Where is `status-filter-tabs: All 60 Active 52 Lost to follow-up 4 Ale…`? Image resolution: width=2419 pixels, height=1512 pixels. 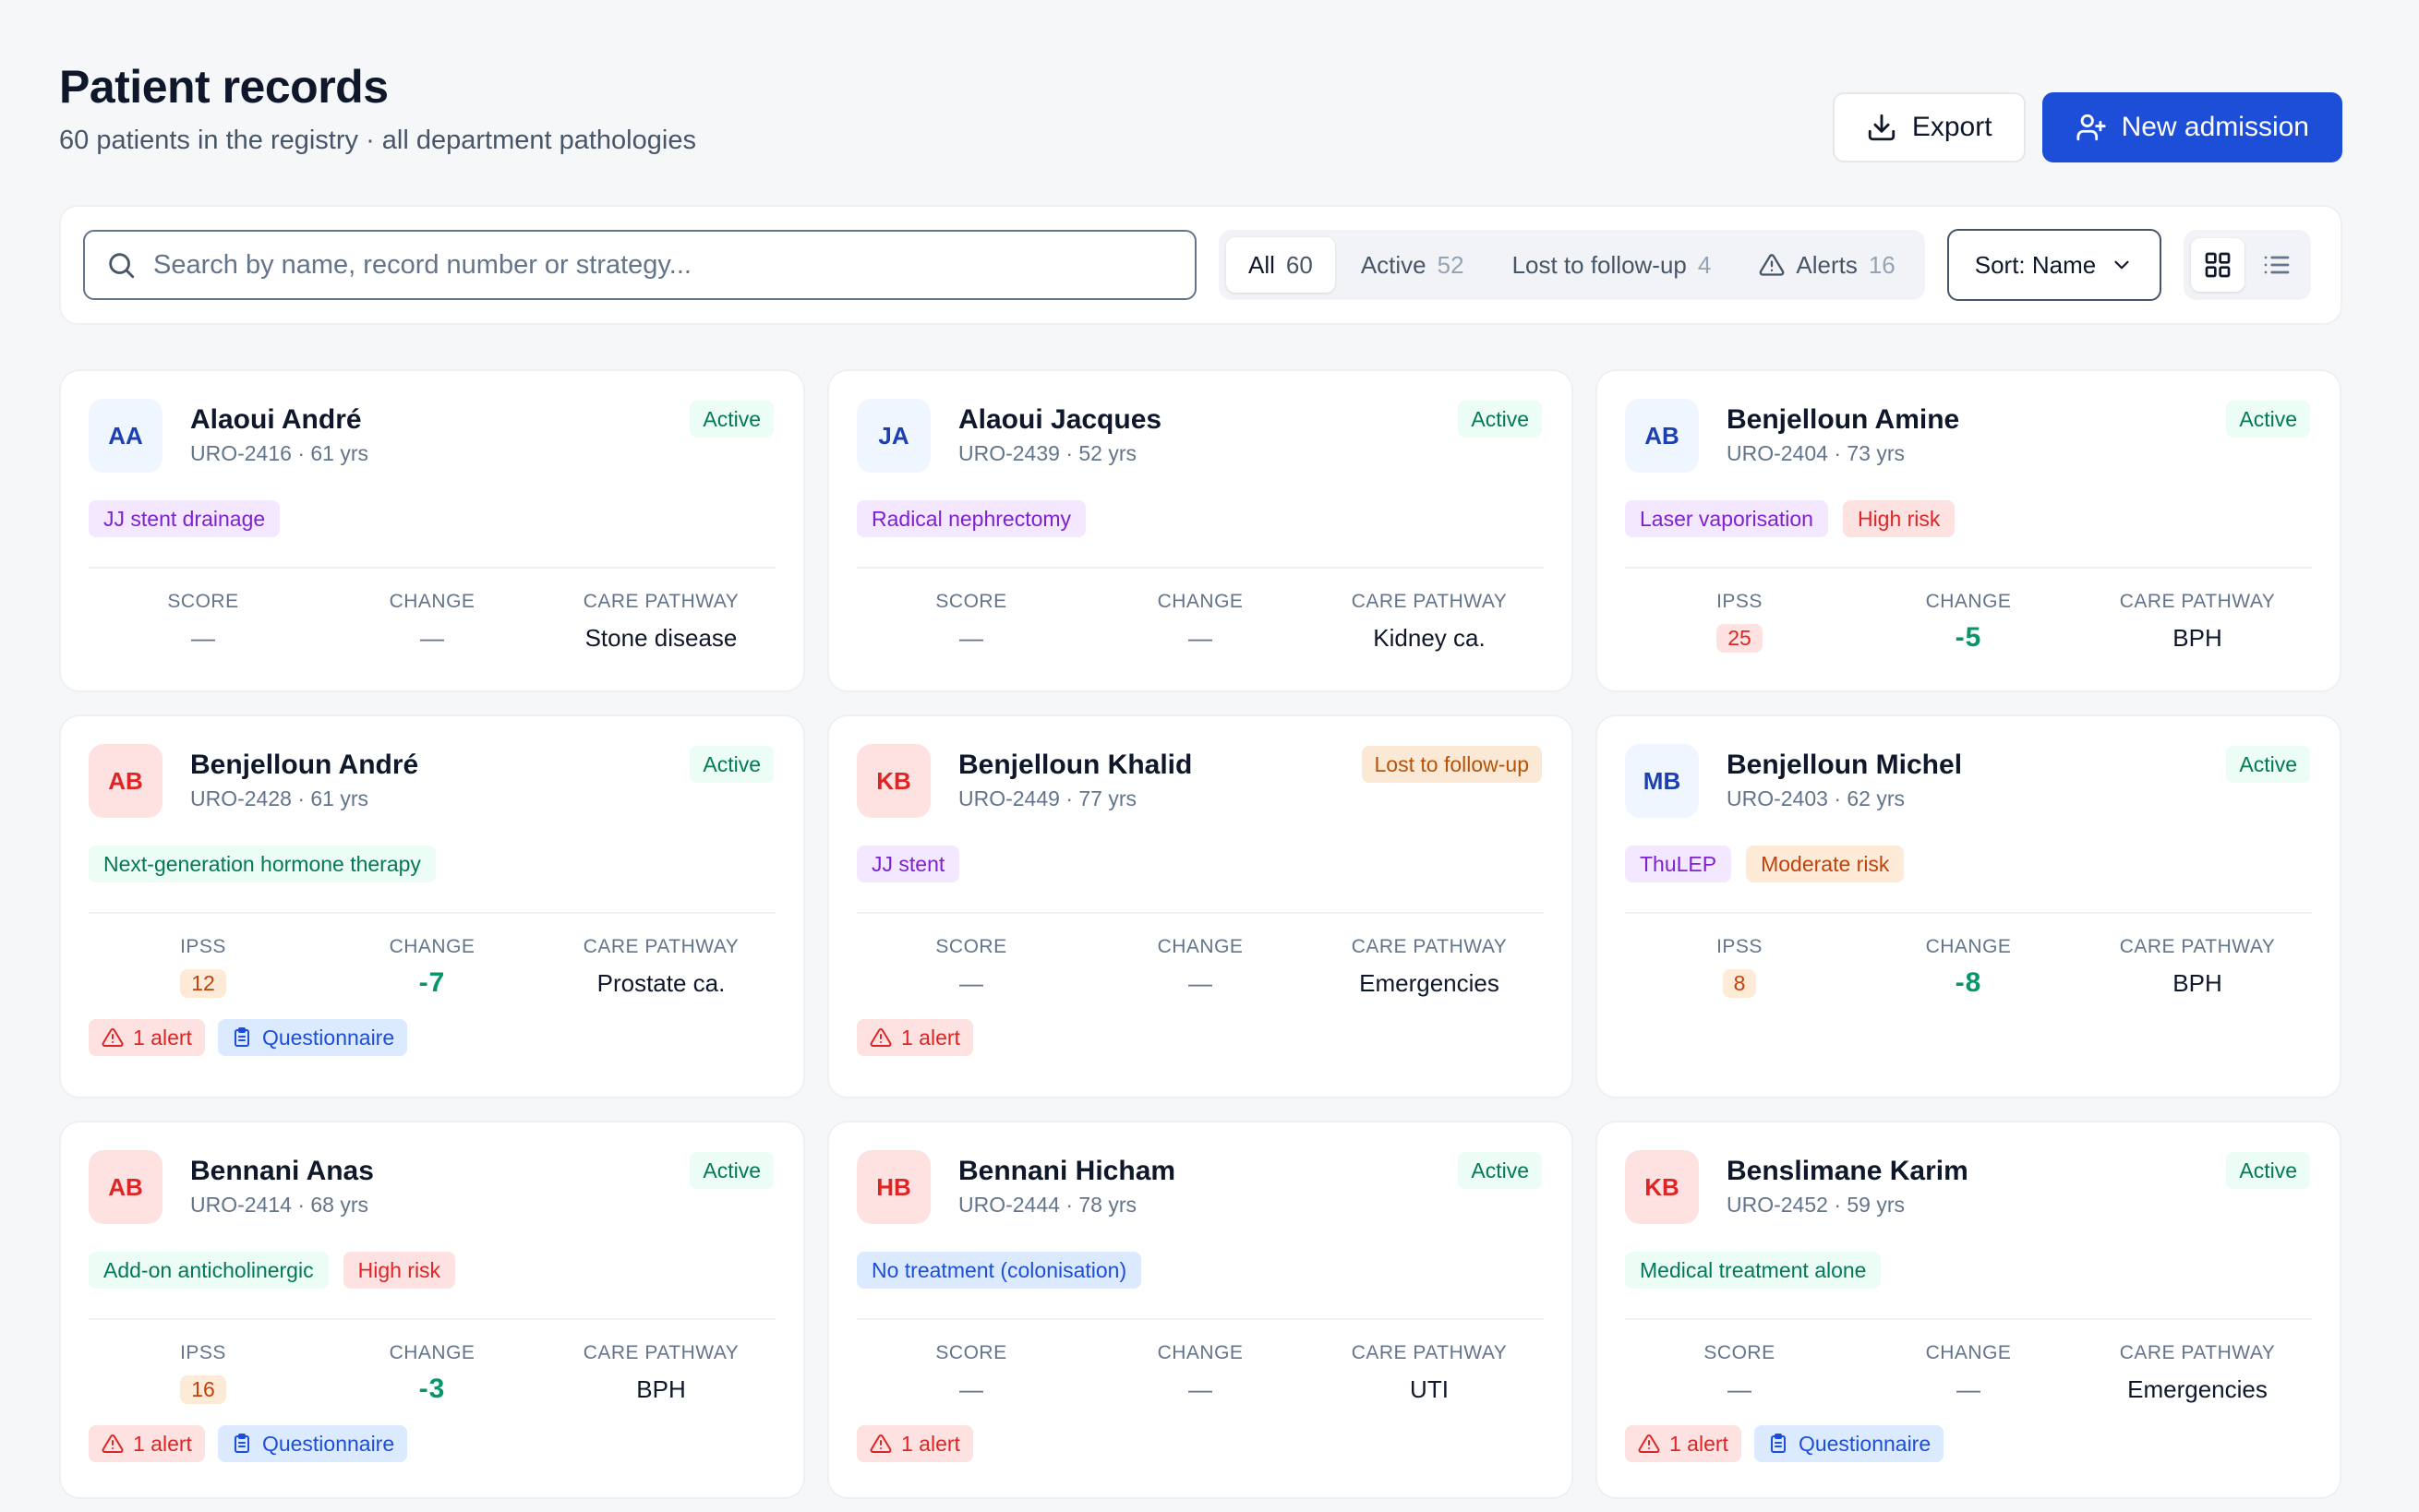 status-filter-tabs: All 60 Active 52 Lost to follow-up 4 Ale… is located at coordinates (1572, 265).